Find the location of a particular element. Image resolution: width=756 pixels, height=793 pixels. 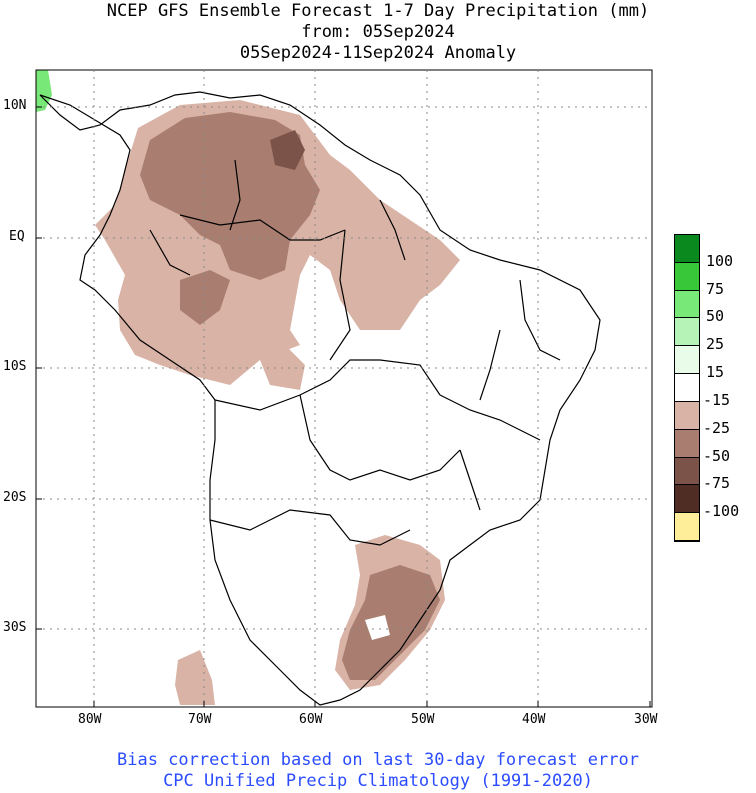

legend-label: 75 is located at coordinates (715, 288).